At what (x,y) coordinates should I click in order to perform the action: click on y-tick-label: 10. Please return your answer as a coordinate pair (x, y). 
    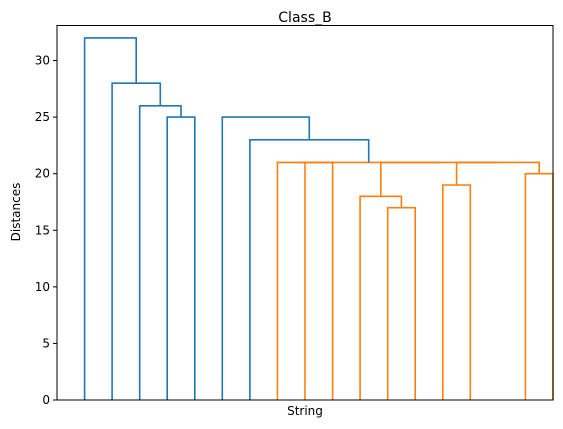
    Looking at the image, I should click on (42, 287).